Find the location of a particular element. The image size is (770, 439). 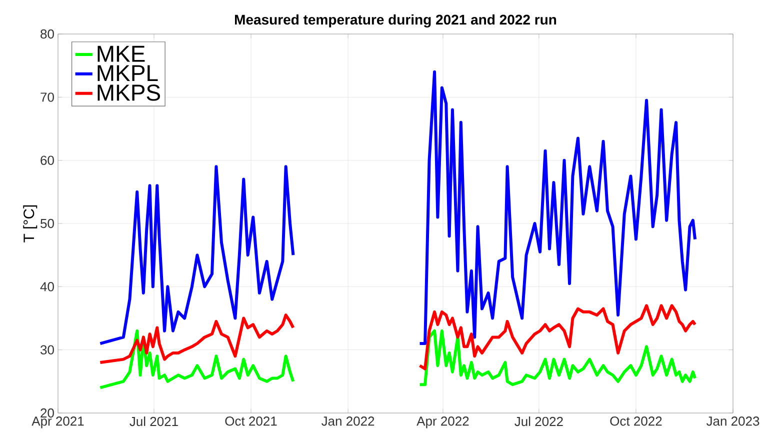

y-tick-label: 30 is located at coordinates (47, 349).